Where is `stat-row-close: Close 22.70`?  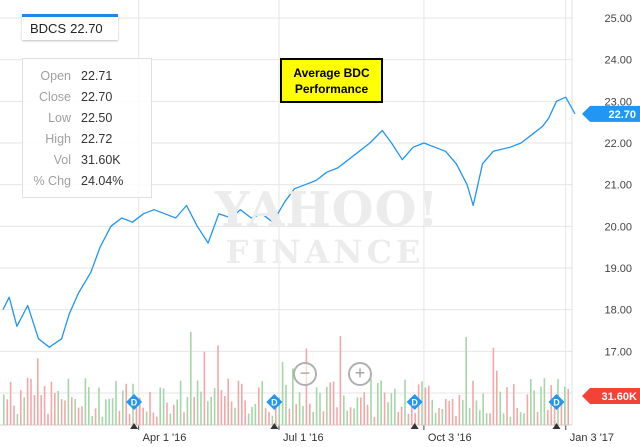 stat-row-close: Close 22.70 is located at coordinates (87, 96).